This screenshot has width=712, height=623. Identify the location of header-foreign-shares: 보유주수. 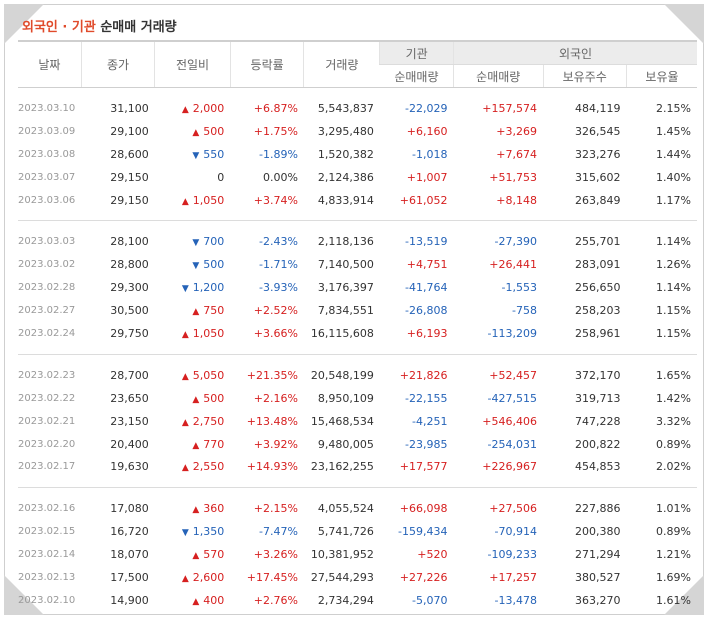
(584, 76).